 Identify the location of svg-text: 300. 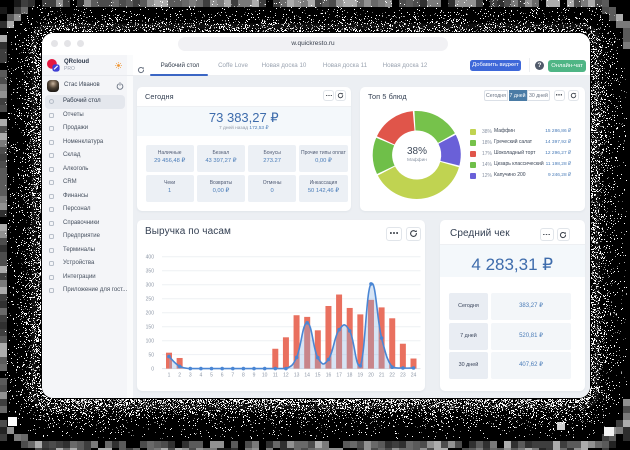
(150, 286).